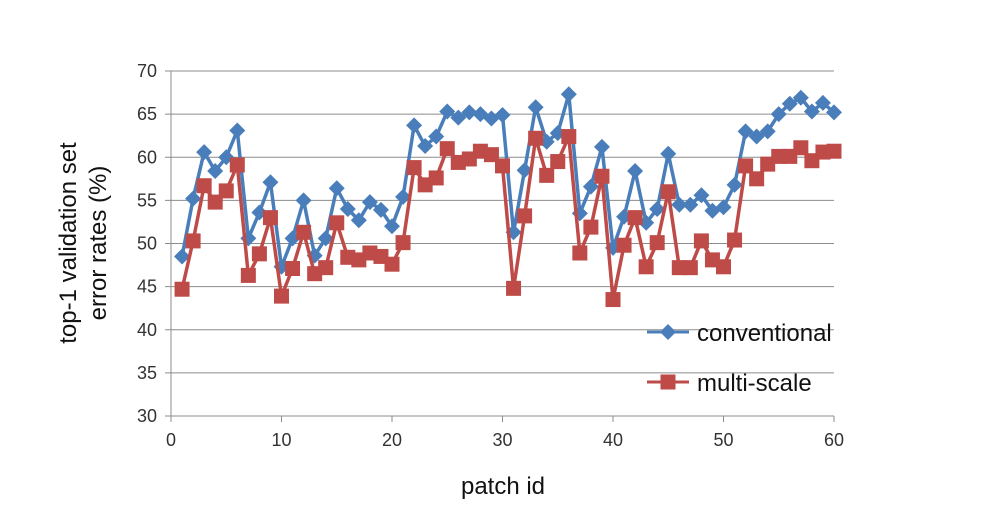 The height and width of the screenshot is (510, 1002). I want to click on legend-item-multi-scale: multi-scale, so click(729, 383).